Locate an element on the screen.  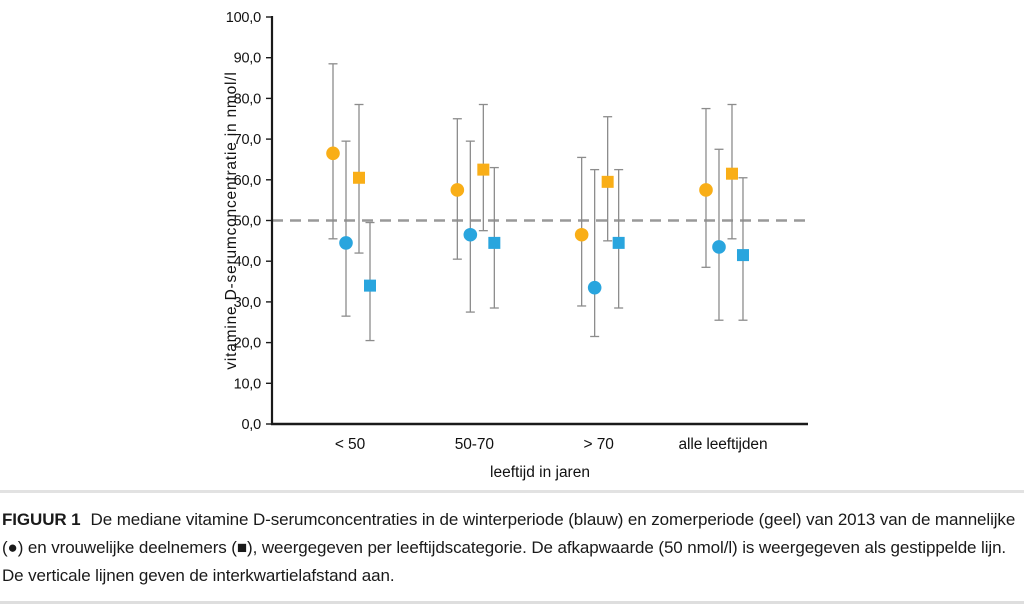
y-tick-label: 40,0 is located at coordinates (248, 262).